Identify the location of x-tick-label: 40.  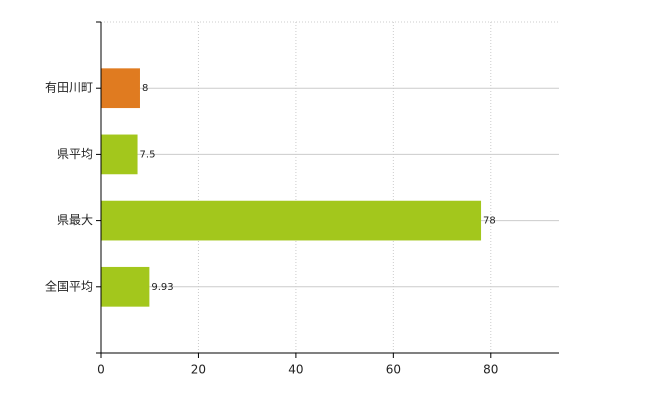
(295, 370).